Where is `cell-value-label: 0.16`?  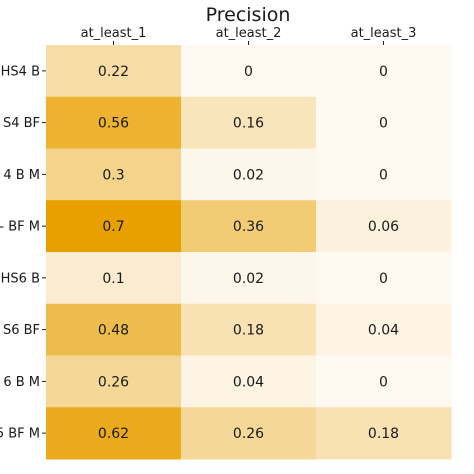
cell-value-label: 0.16 is located at coordinates (248, 124).